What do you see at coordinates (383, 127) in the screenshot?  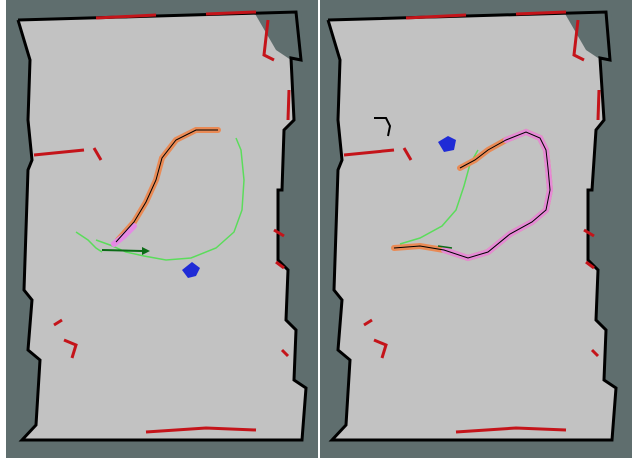 I see `scan-artifact` at bounding box center [383, 127].